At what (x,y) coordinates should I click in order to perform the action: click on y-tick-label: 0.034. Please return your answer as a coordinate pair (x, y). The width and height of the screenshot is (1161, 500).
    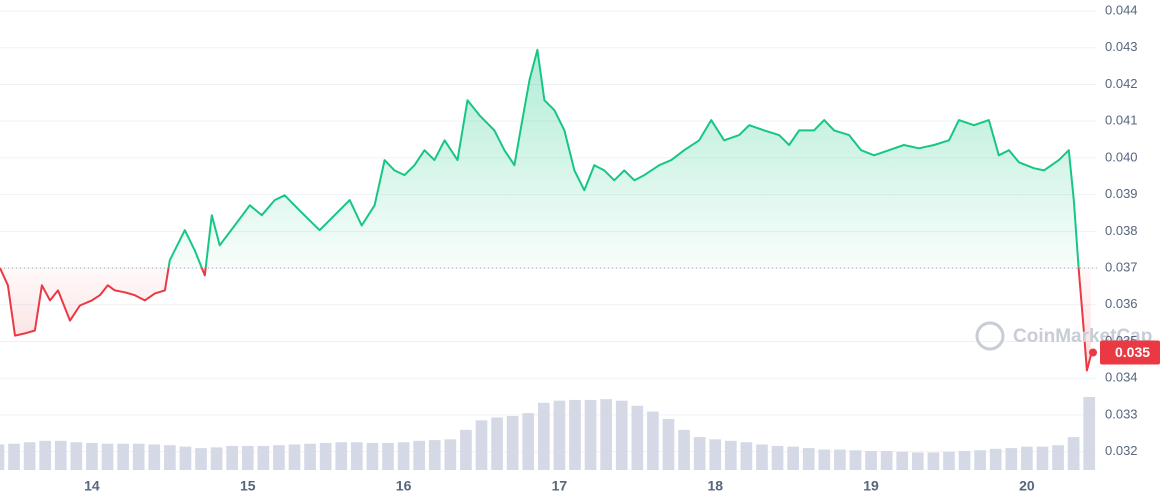
    Looking at the image, I should click on (1121, 377).